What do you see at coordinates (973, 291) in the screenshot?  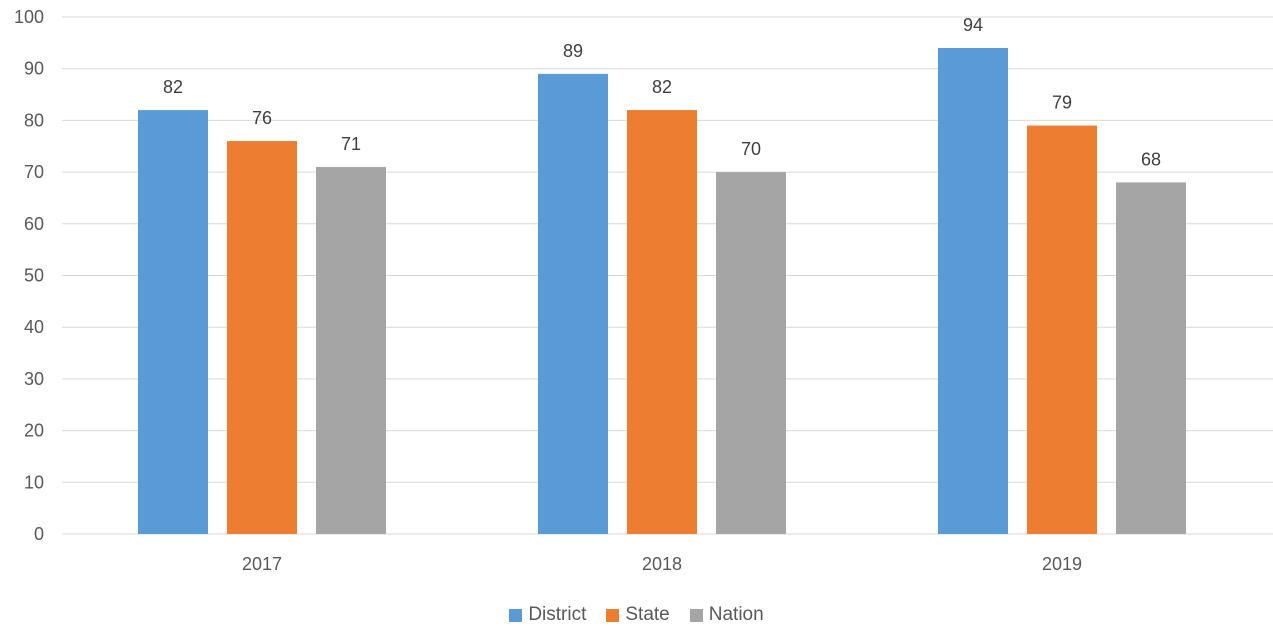 I see `bar-district-2019` at bounding box center [973, 291].